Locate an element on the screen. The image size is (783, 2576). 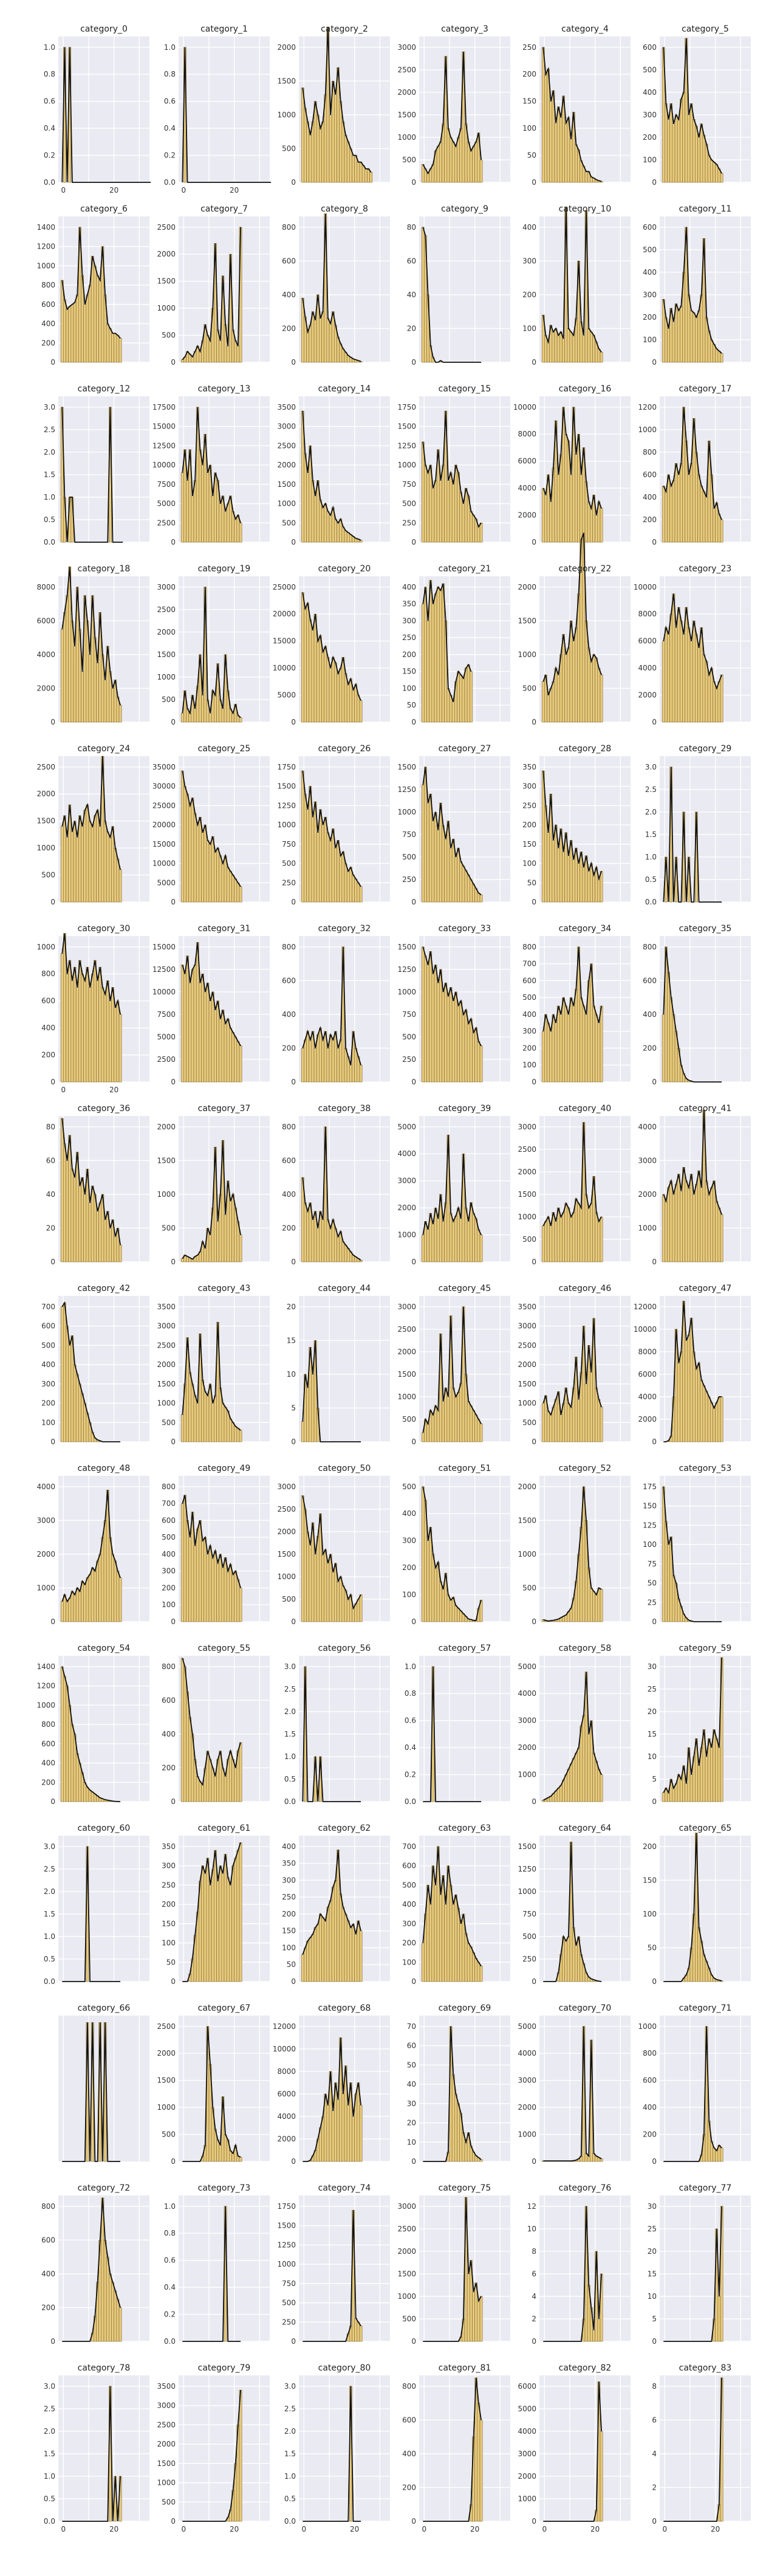
y-tick-label: 600 is located at coordinates (289, 980).